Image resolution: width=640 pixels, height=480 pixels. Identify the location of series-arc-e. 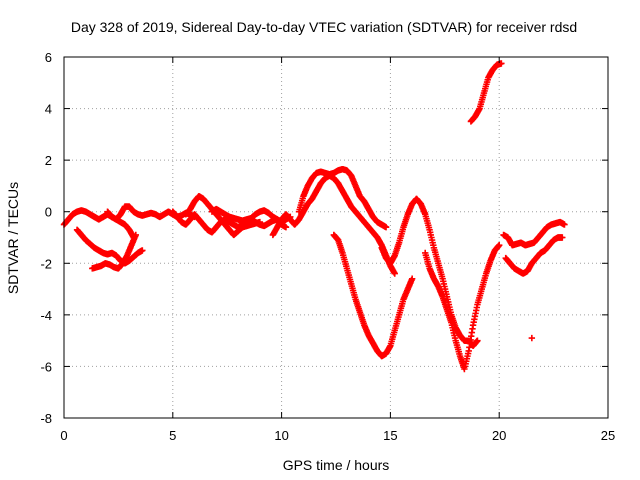
(223, 216).